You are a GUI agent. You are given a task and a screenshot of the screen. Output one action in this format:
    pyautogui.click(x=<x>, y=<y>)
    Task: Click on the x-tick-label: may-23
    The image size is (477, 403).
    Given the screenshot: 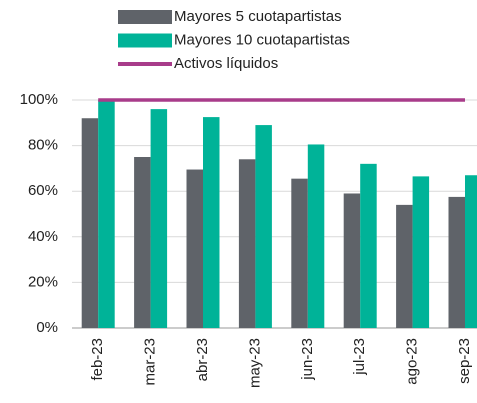 What is the action you would take?
    pyautogui.click(x=254, y=363)
    